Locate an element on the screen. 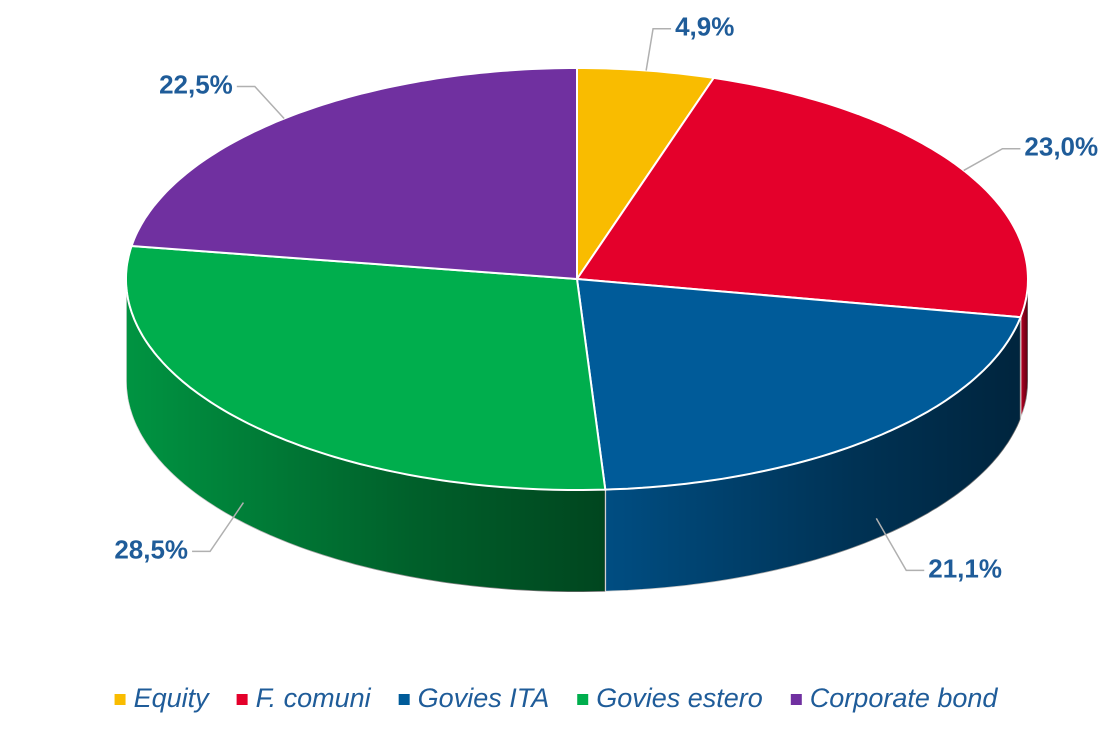  value-label: 28,5% is located at coordinates (151, 549).